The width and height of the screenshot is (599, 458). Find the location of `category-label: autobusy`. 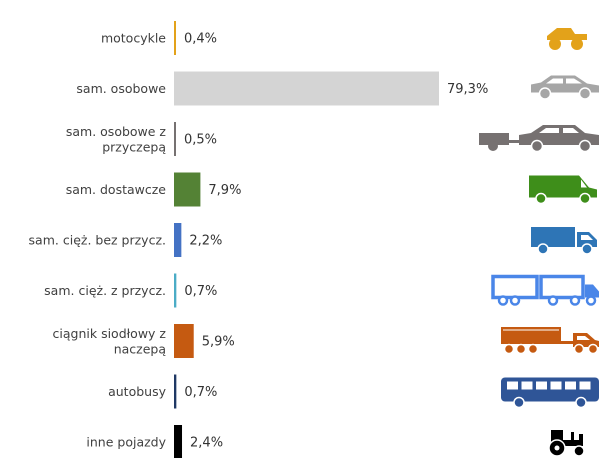

category-label: autobusy is located at coordinates (137, 391).